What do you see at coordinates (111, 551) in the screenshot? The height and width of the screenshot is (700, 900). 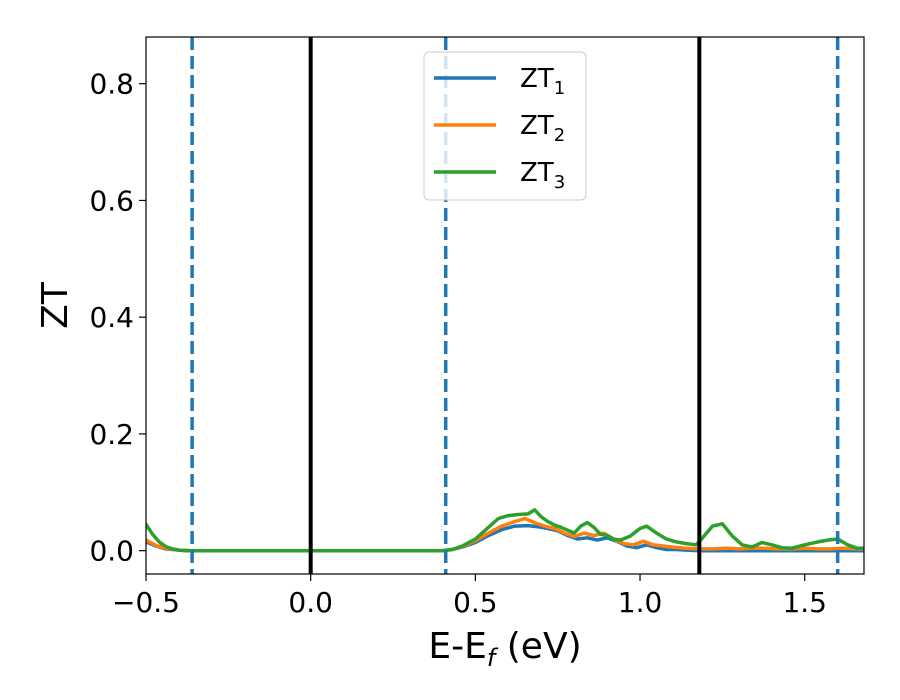 I see `y-tick-label: 0.0` at bounding box center [111, 551].